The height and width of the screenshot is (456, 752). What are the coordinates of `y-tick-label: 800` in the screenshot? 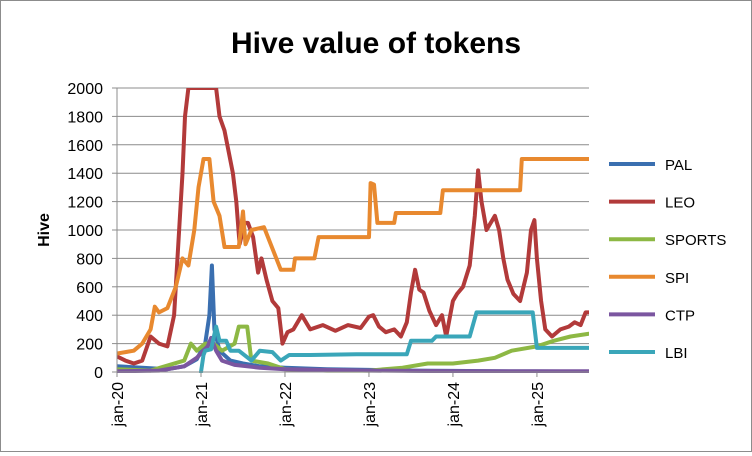 It's located at (89, 259).